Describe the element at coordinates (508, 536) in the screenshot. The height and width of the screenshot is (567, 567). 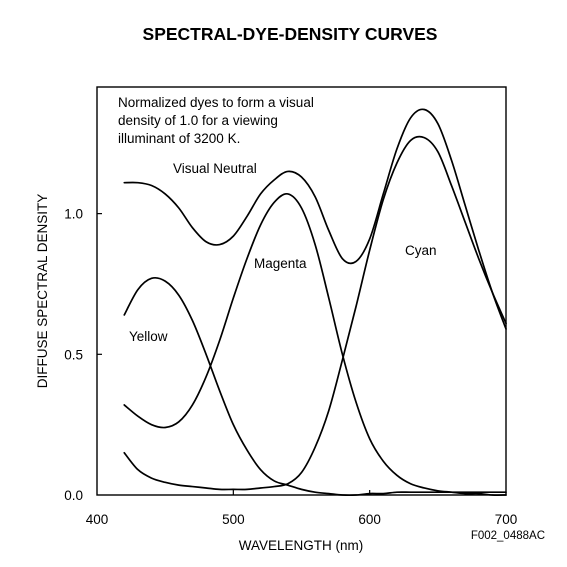
I see `figure-id: F002_0488AC` at that location.